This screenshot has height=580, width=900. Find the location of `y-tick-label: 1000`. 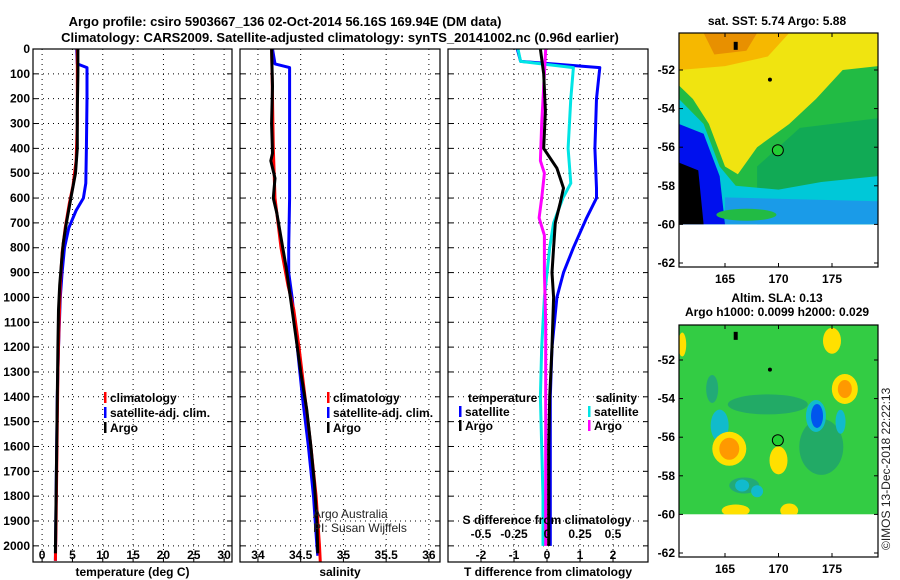

y-tick-label: 1000 is located at coordinates (16, 297).